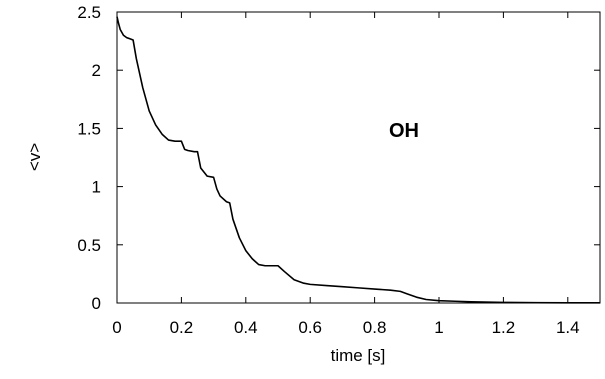  I want to click on y-tick-label: 1.5, so click(89, 128).